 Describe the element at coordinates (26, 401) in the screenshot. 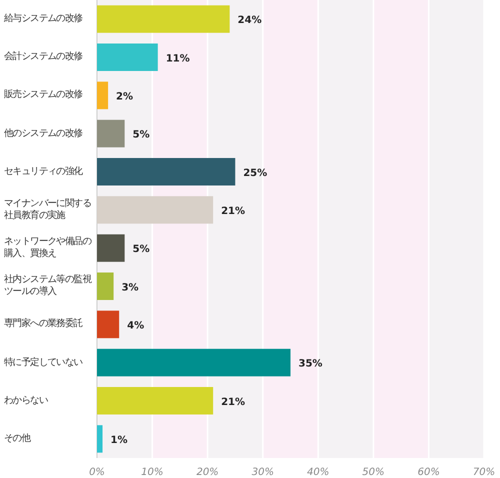

I see `y-tick-label: わからない` at that location.